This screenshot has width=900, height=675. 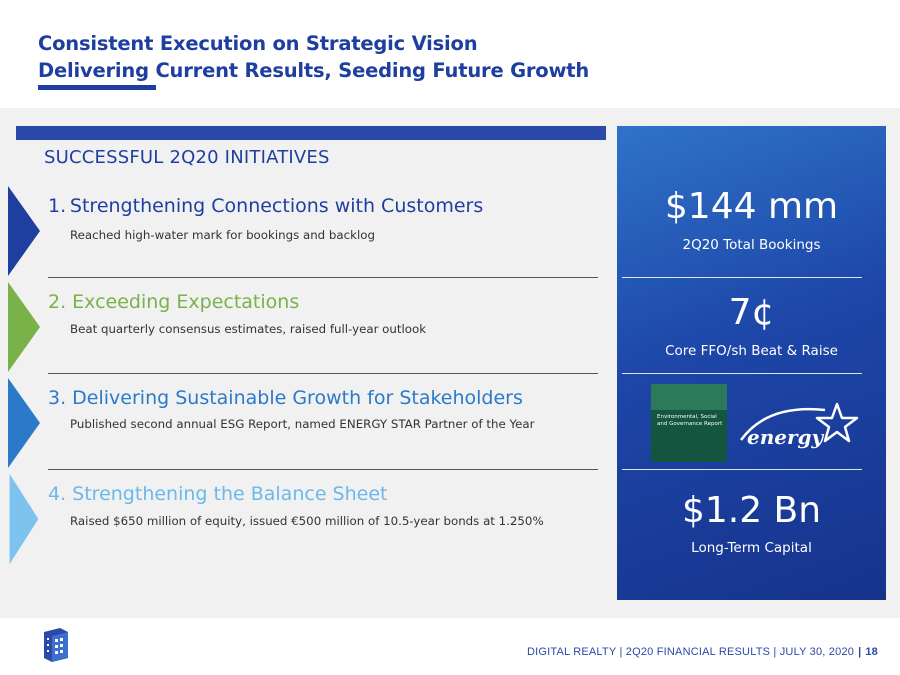 I want to click on chevron-3-icon, so click(x=24, y=423).